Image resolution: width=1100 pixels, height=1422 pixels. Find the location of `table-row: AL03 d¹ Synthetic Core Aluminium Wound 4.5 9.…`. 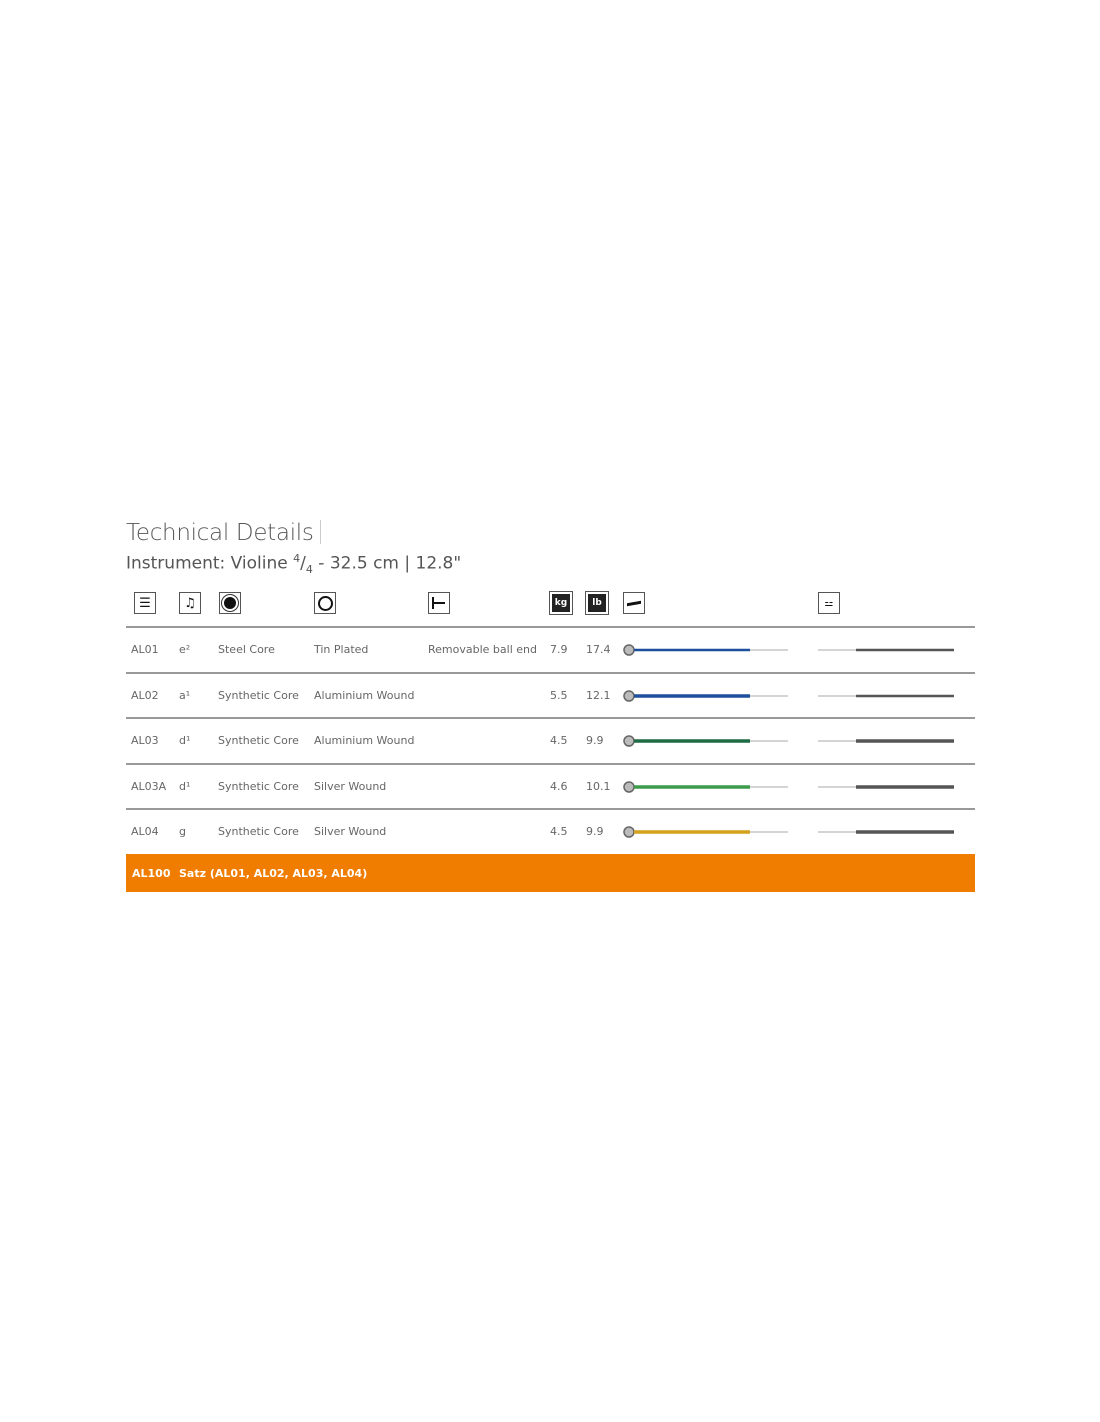

table-row: AL03 d¹ Synthetic Core Aluminium Wound 4.5 9.… is located at coordinates (550, 740).